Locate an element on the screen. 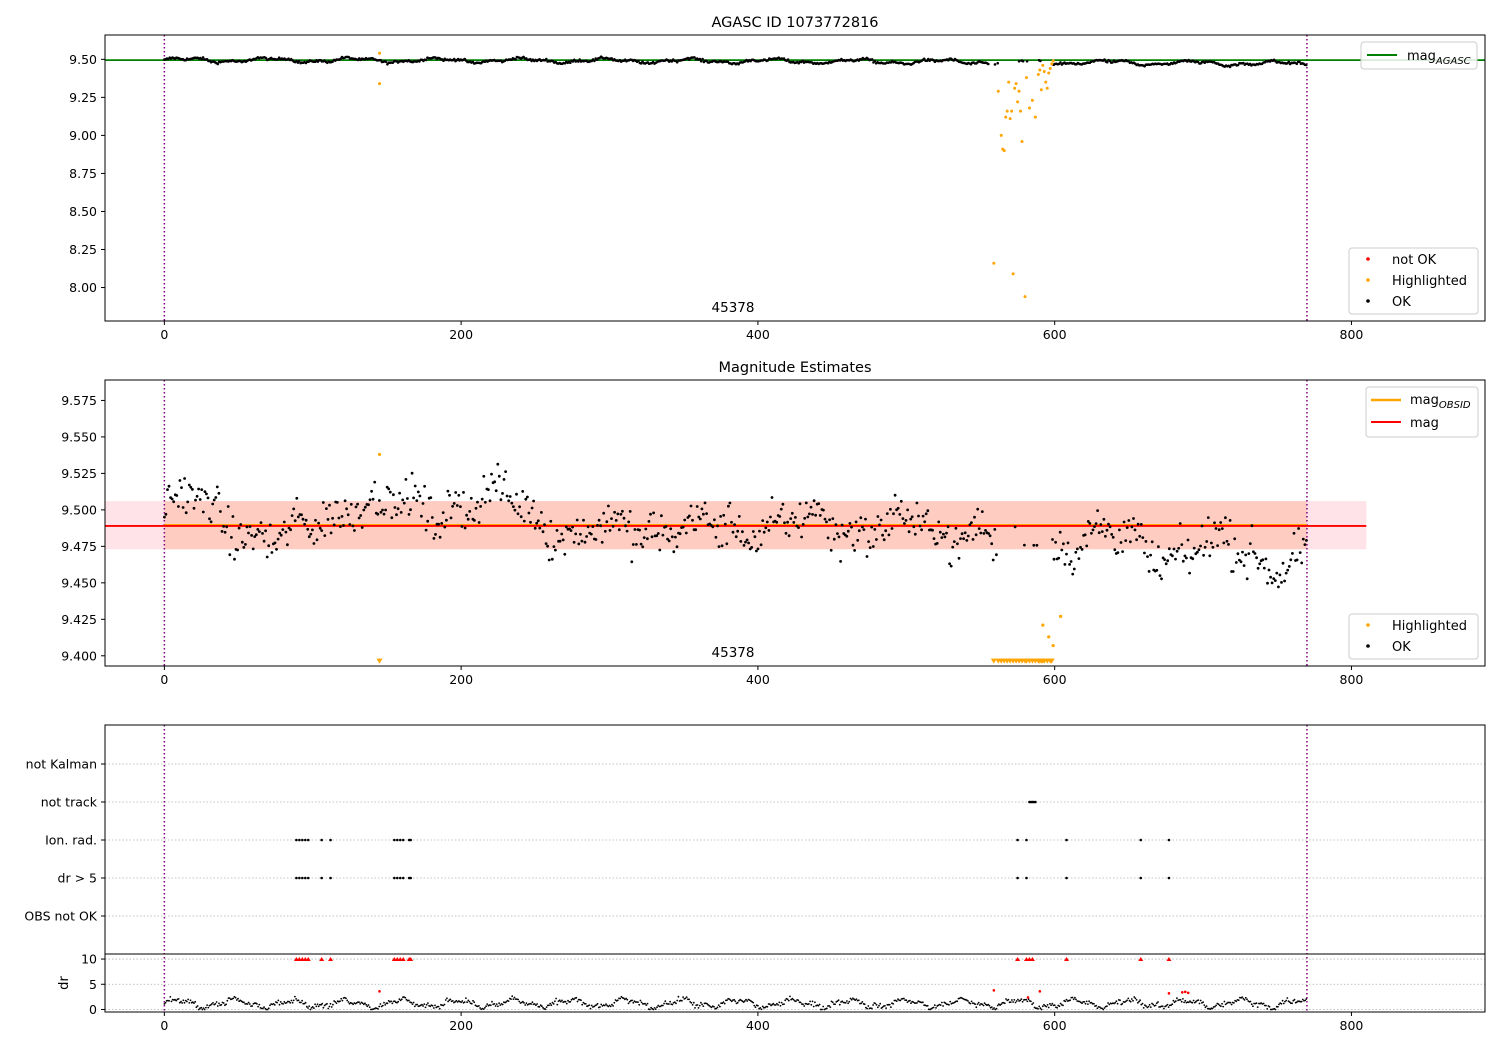 The image size is (1500, 1050). highlighted-point is located at coordinates (1050, 68).